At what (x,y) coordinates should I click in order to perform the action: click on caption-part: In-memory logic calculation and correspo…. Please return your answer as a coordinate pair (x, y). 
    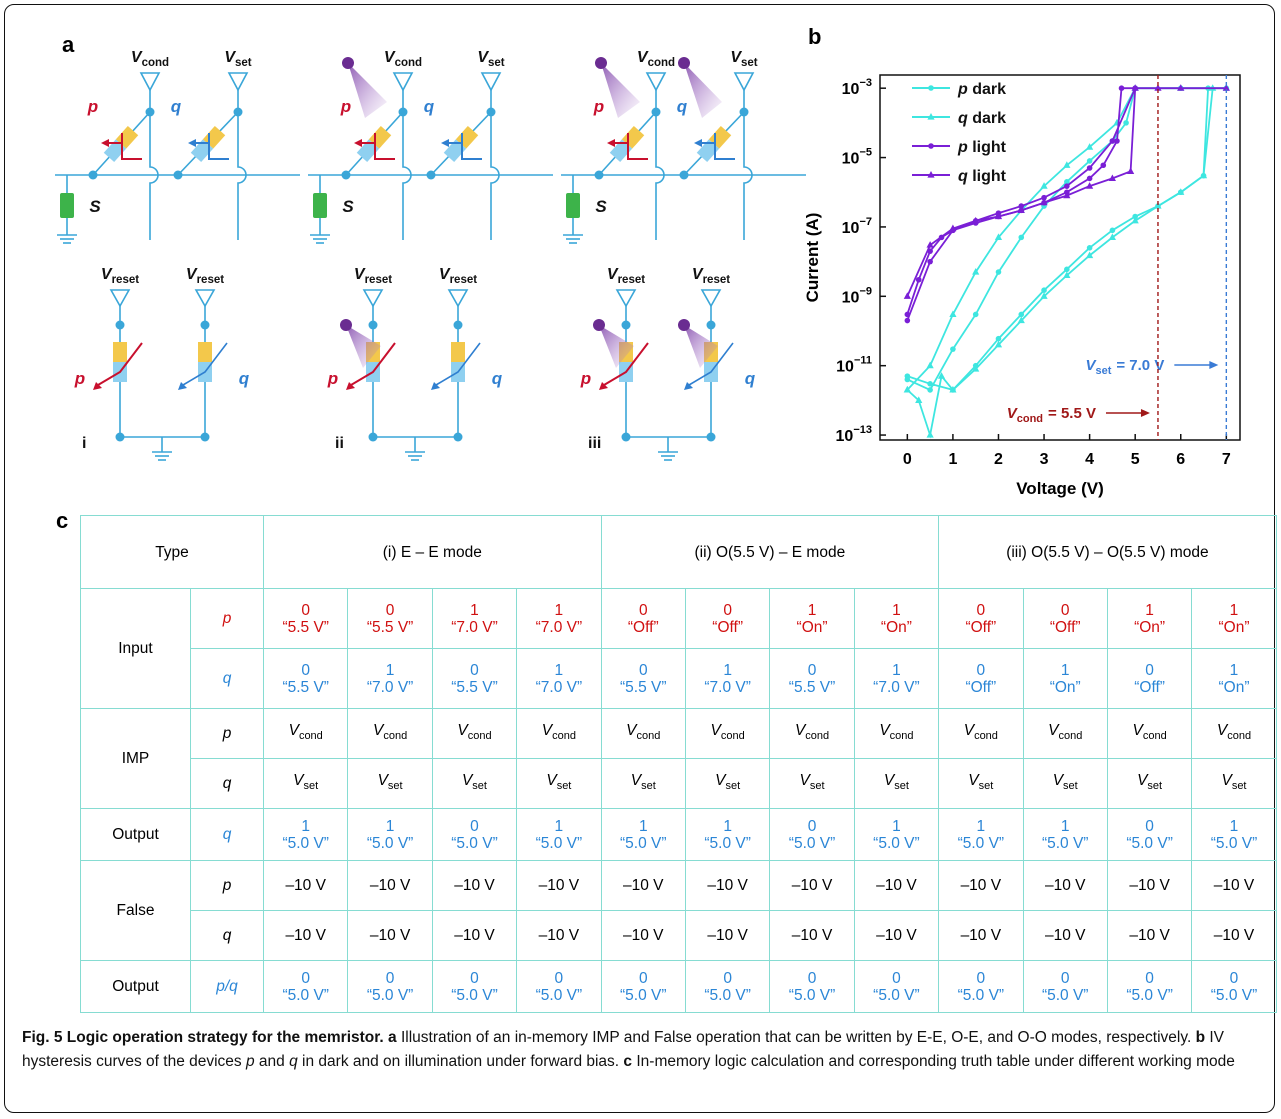
    Looking at the image, I should click on (933, 1061).